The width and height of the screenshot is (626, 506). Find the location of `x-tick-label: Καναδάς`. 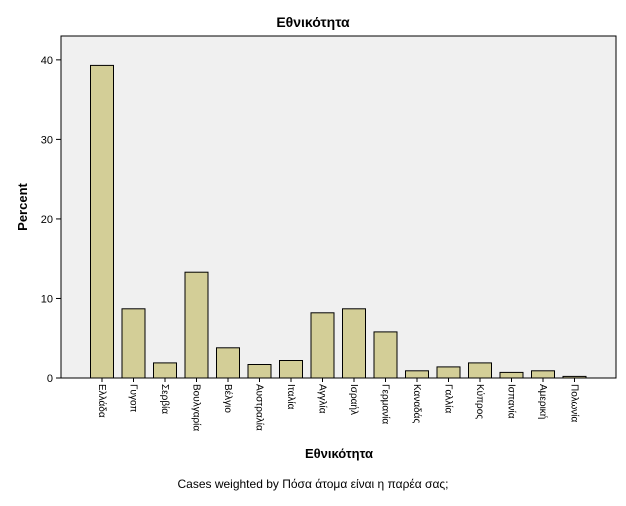

x-tick-label: Καναδάς is located at coordinates (417, 403).